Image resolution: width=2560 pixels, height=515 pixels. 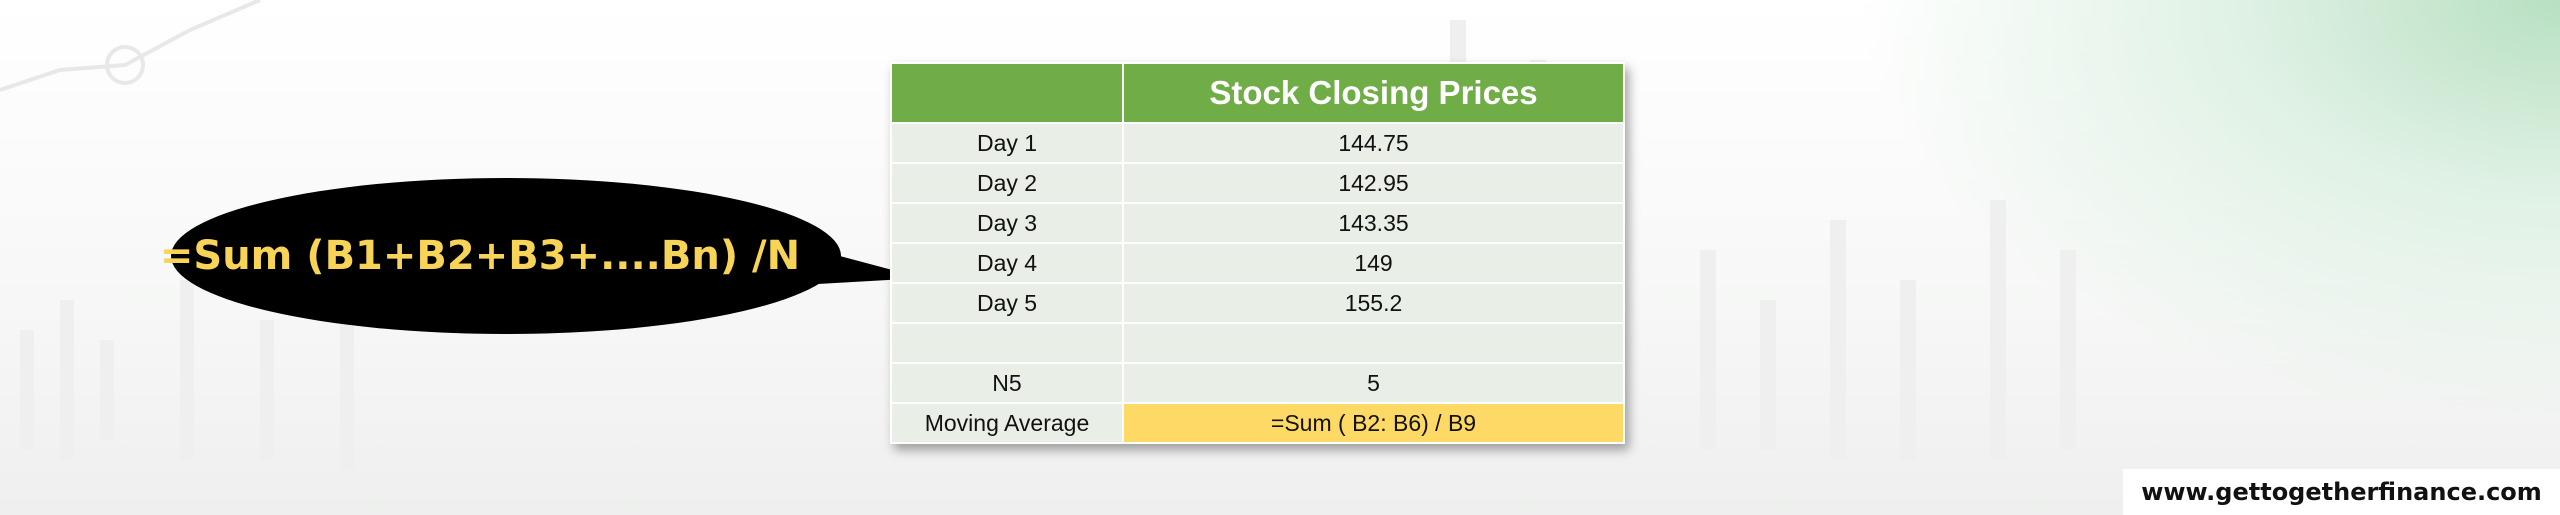 I want to click on row-value: =Sum ( B2: B6) / B9, so click(x=1373, y=423).